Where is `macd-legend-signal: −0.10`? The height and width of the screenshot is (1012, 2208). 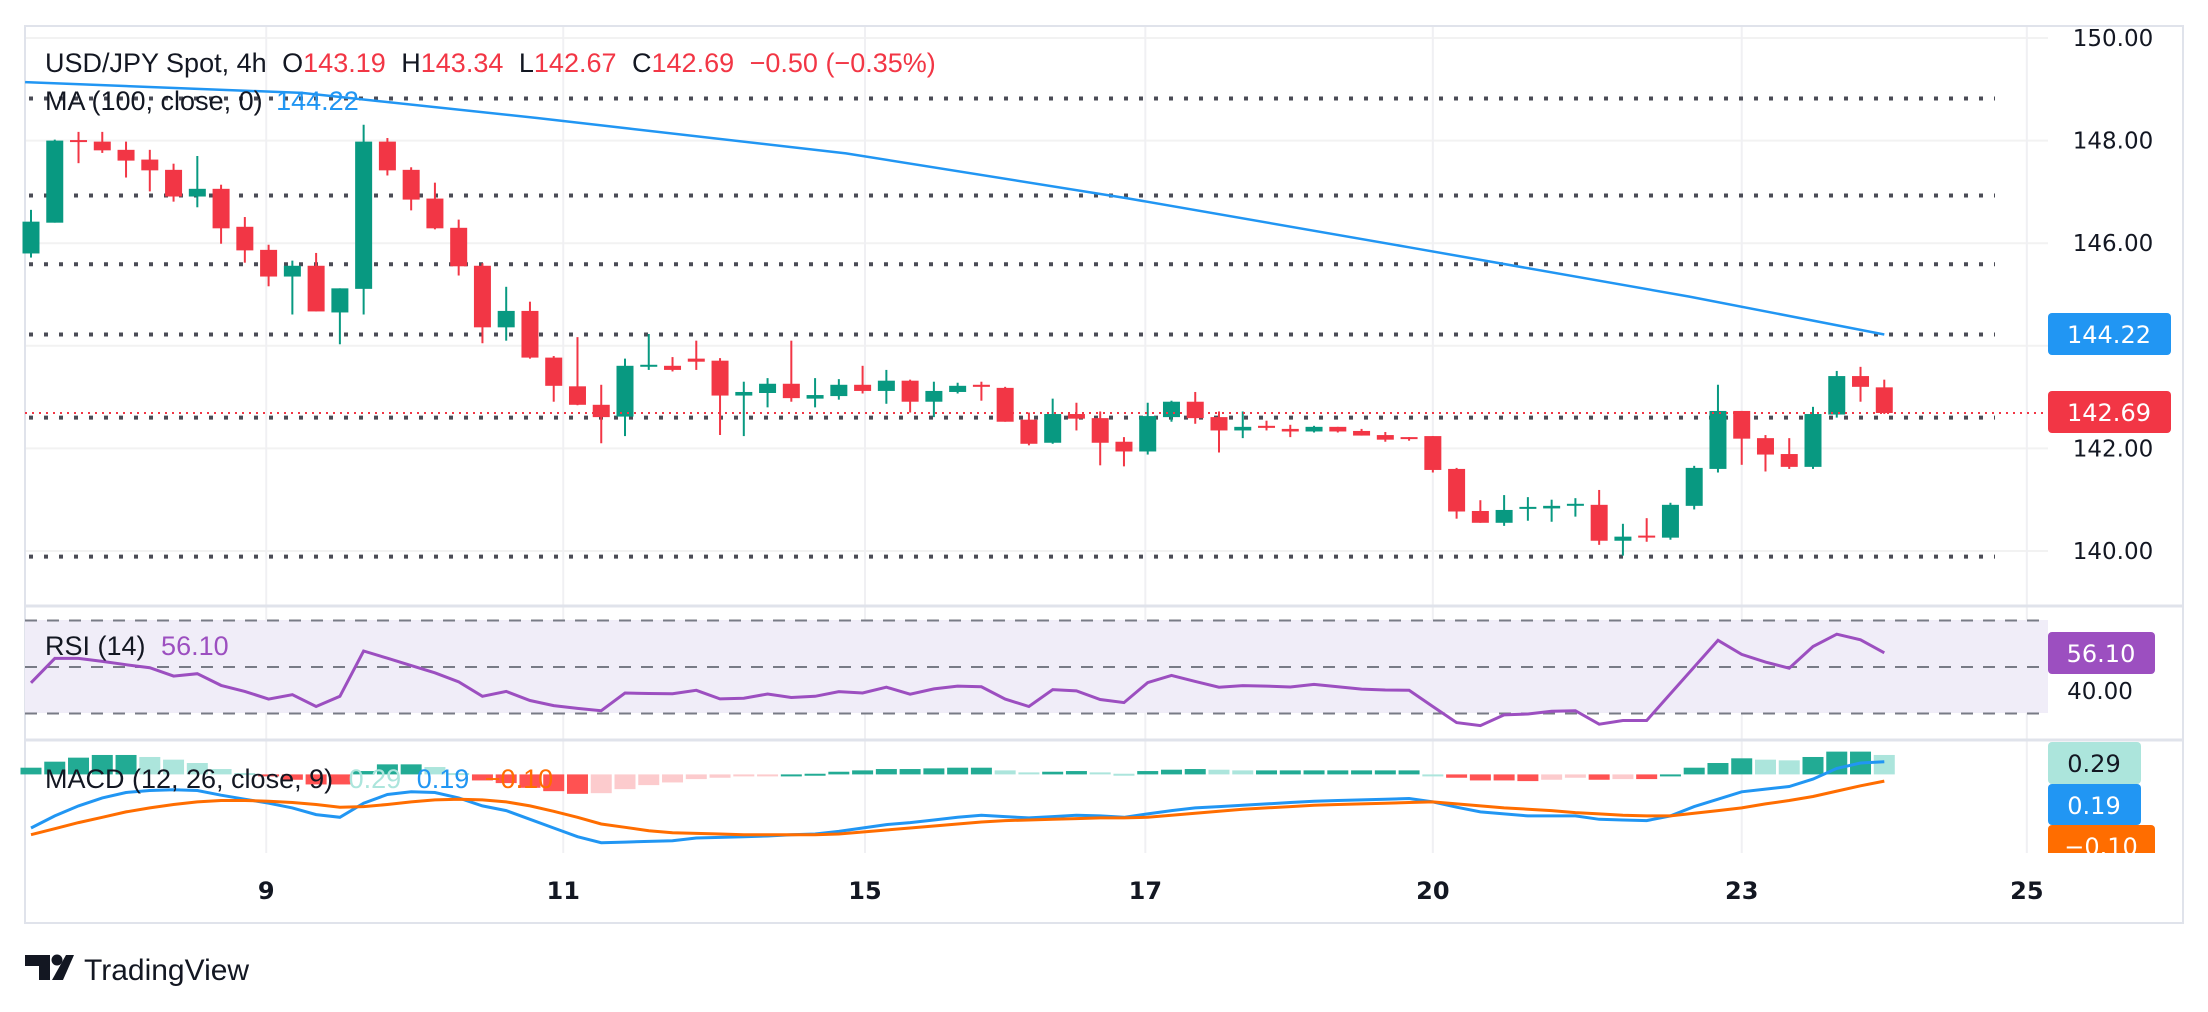 macd-legend-signal: −0.10 is located at coordinates (519, 779).